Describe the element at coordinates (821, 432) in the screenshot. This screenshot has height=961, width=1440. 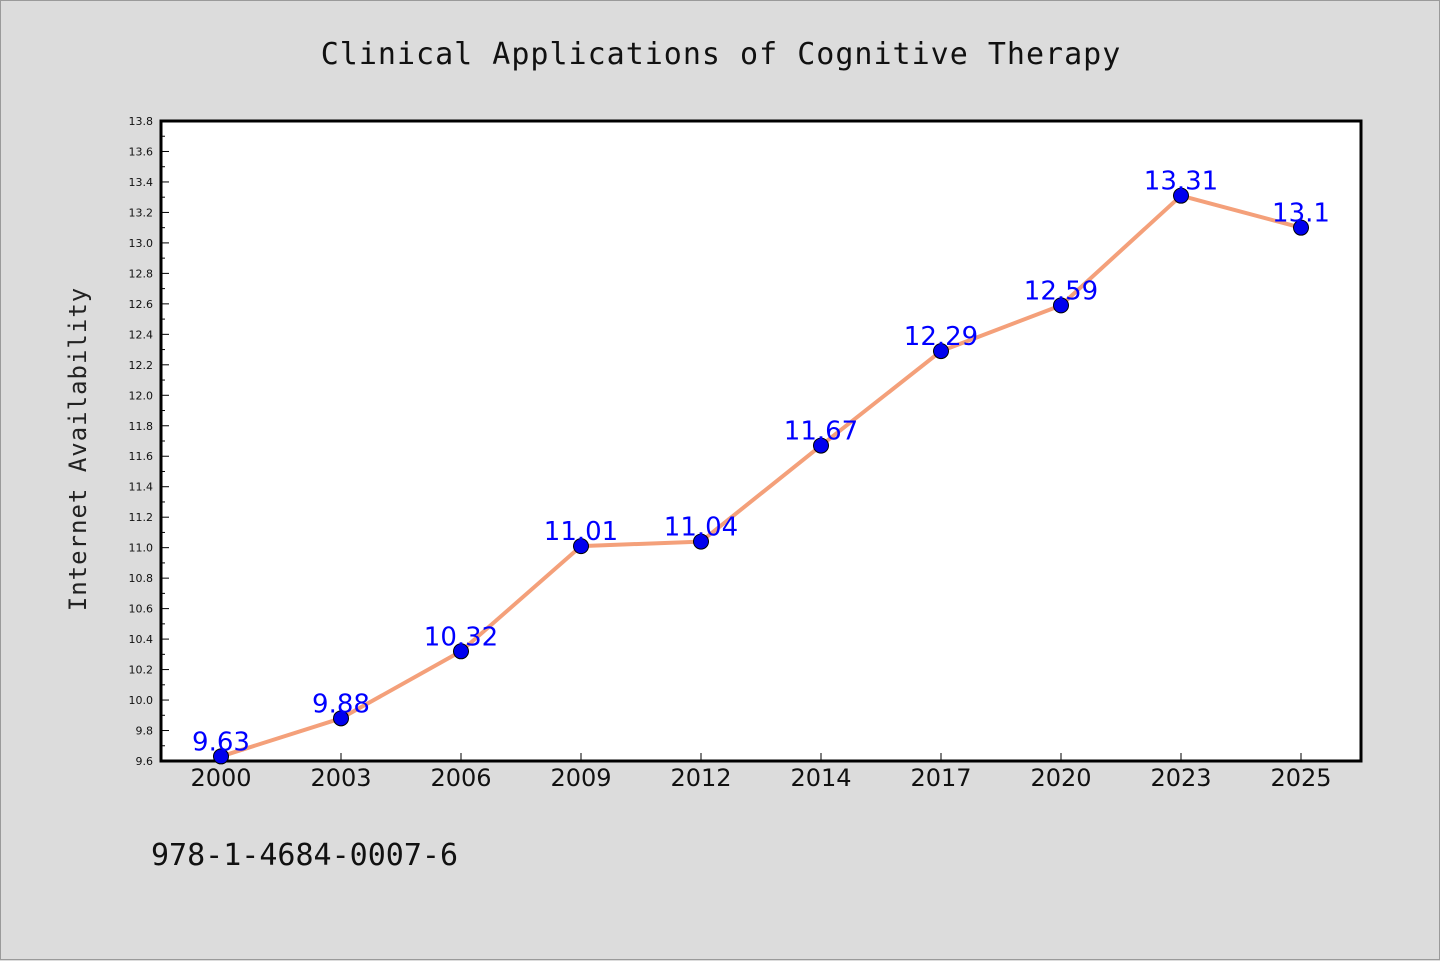
I see `data-label: 11.67` at that location.